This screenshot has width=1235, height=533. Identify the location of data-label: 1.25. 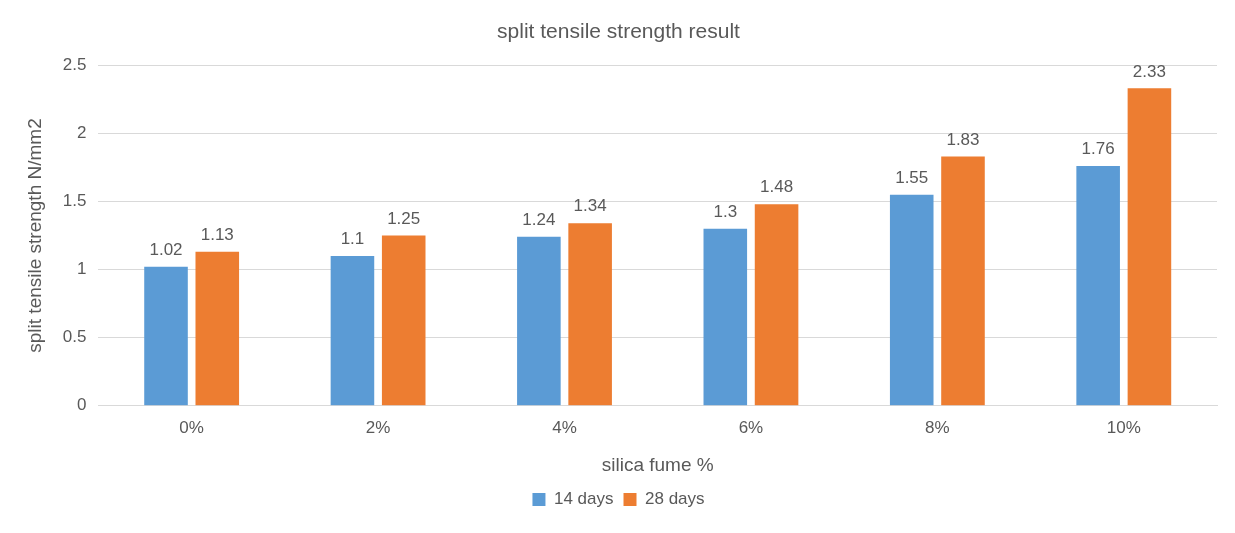
(404, 218).